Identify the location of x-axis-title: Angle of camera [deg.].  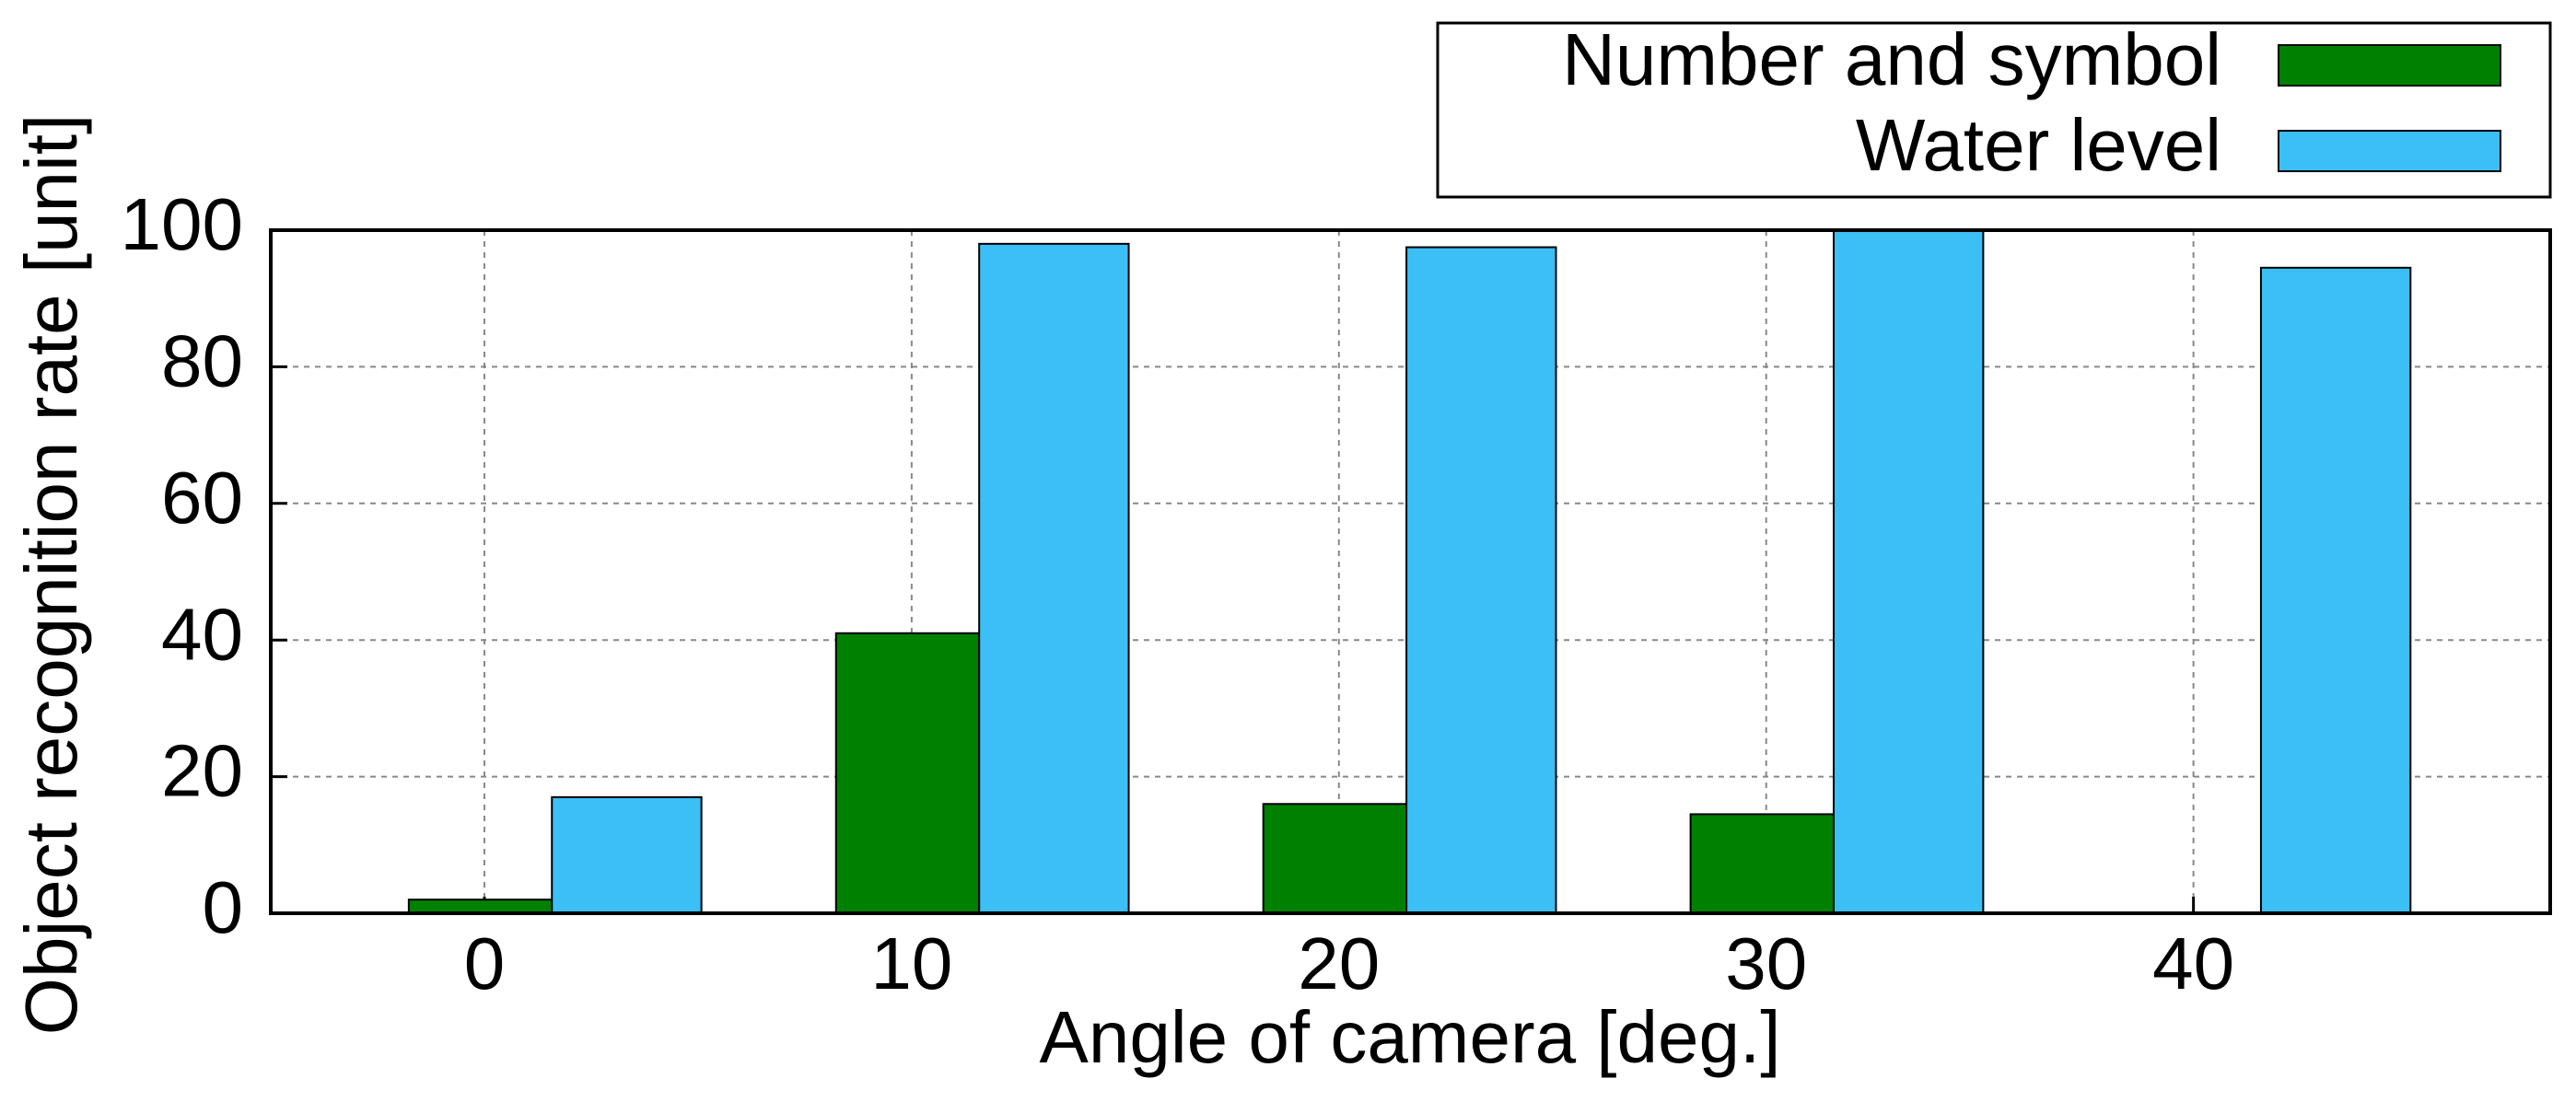
(1410, 1037).